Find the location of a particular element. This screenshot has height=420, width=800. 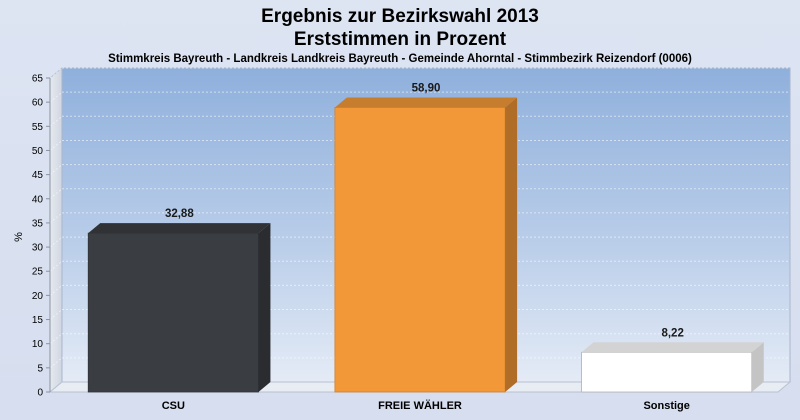

bar-value-label: 32,88 is located at coordinates (179, 214).